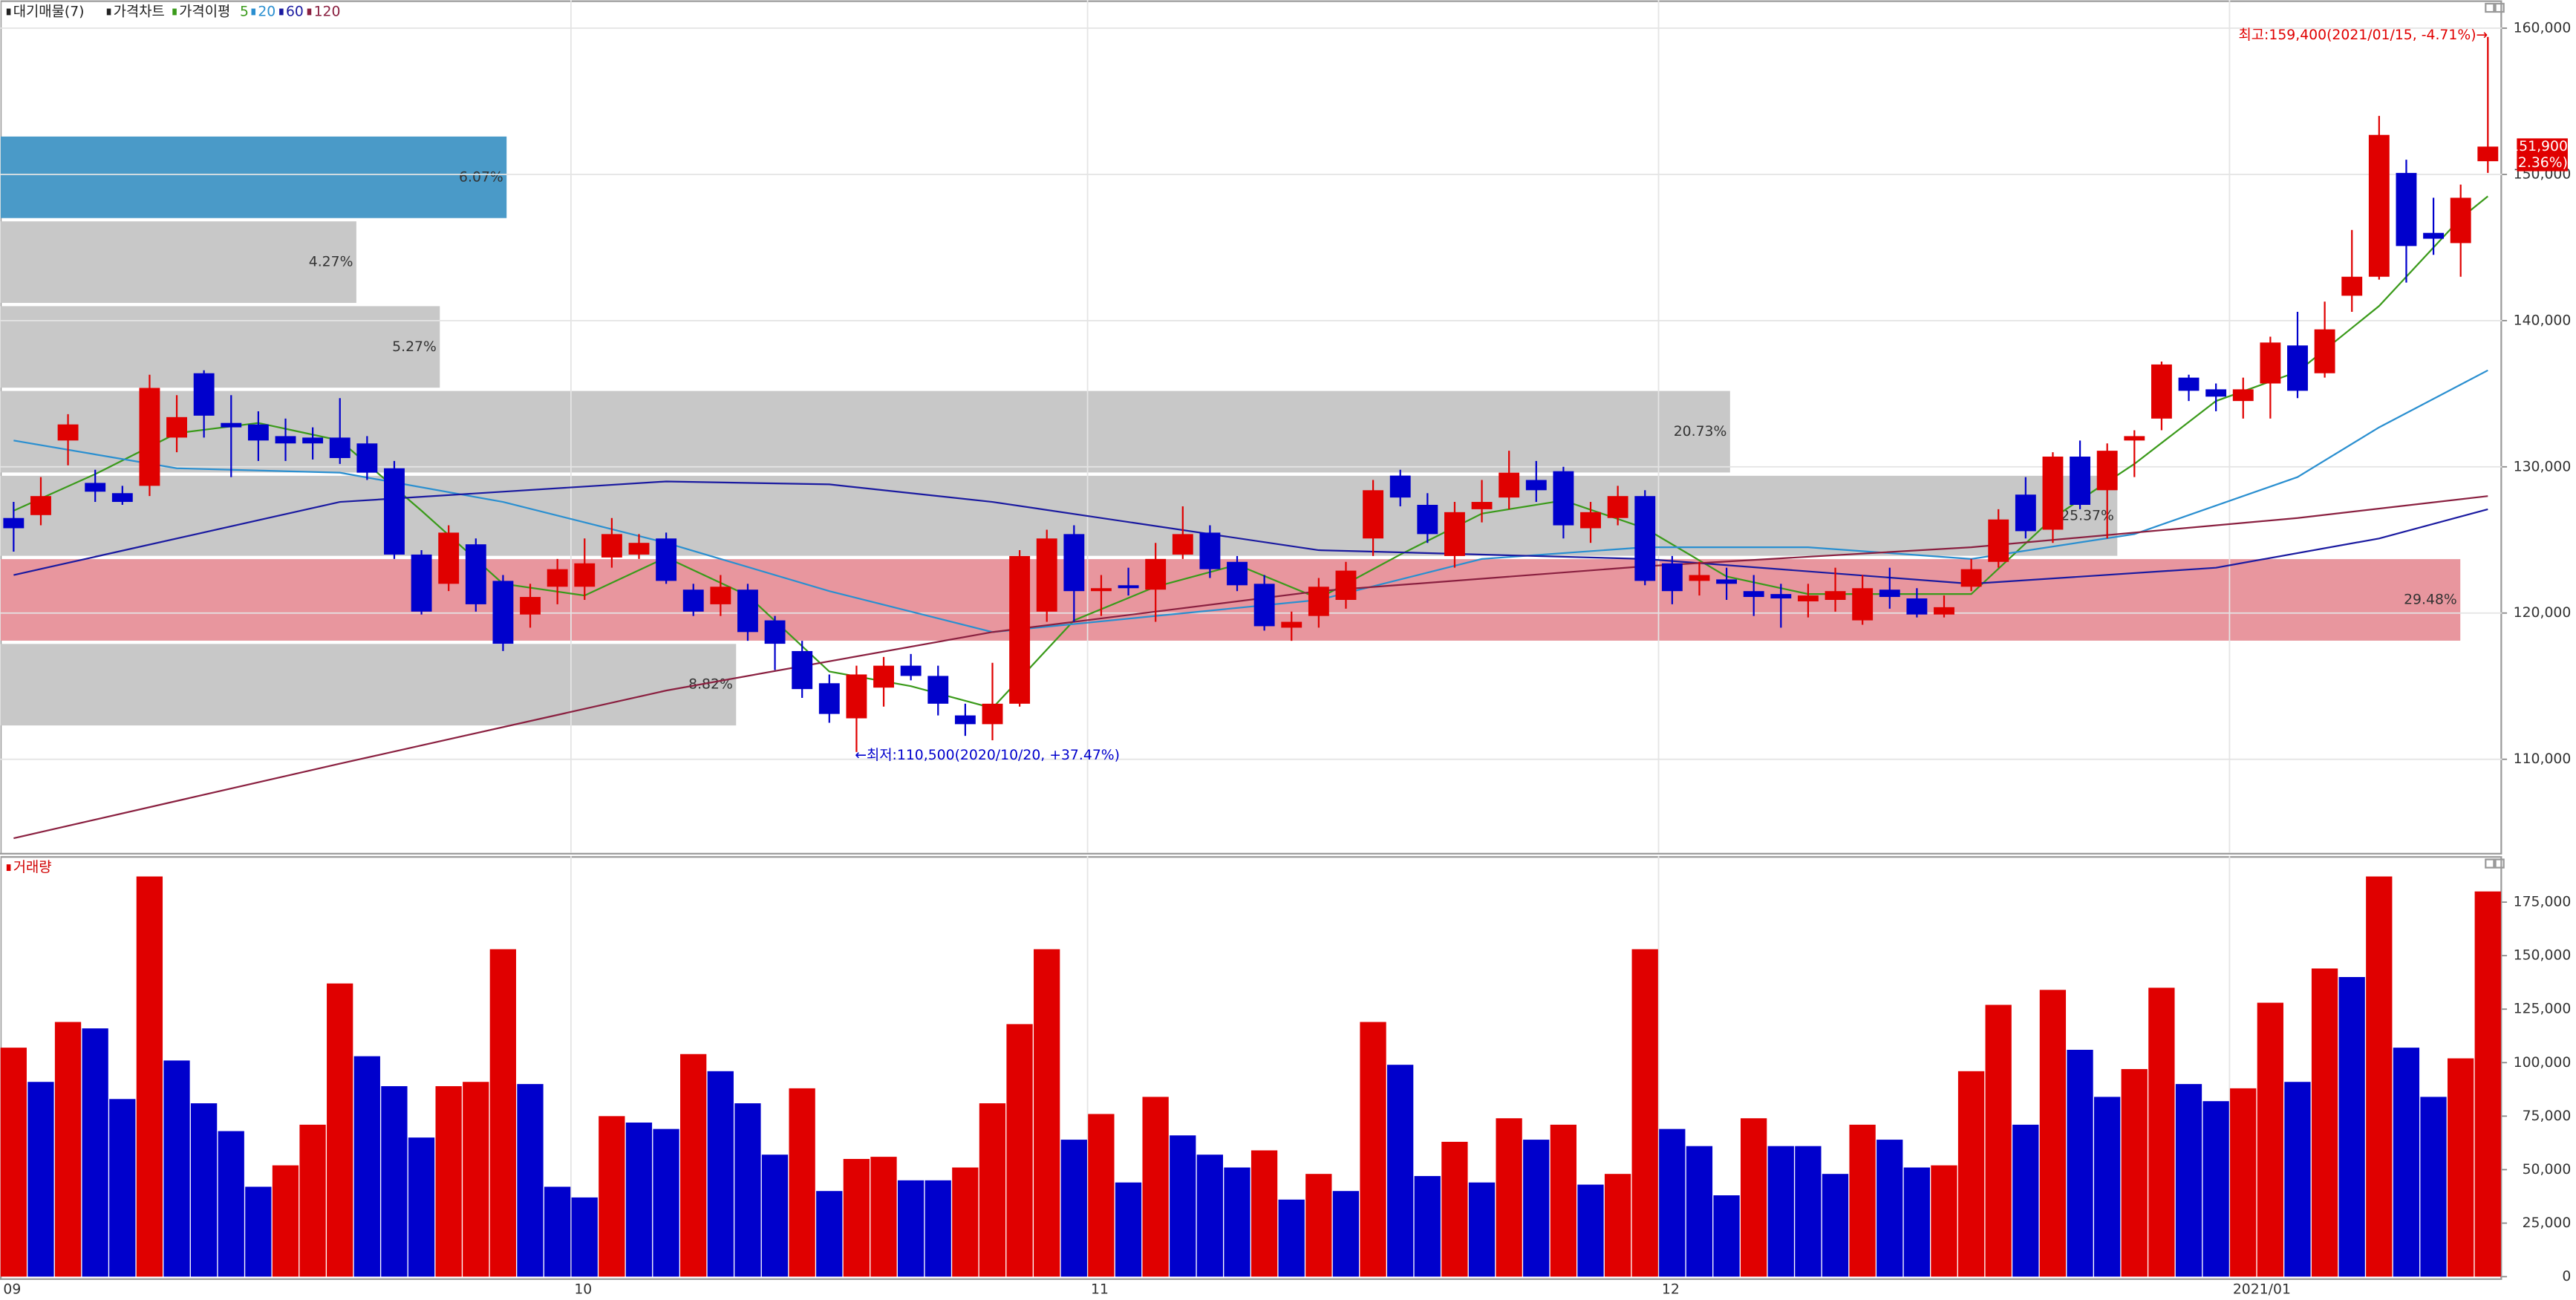 The width and height of the screenshot is (2576, 1300). I want to click on profile-bar, so click(865, 432).